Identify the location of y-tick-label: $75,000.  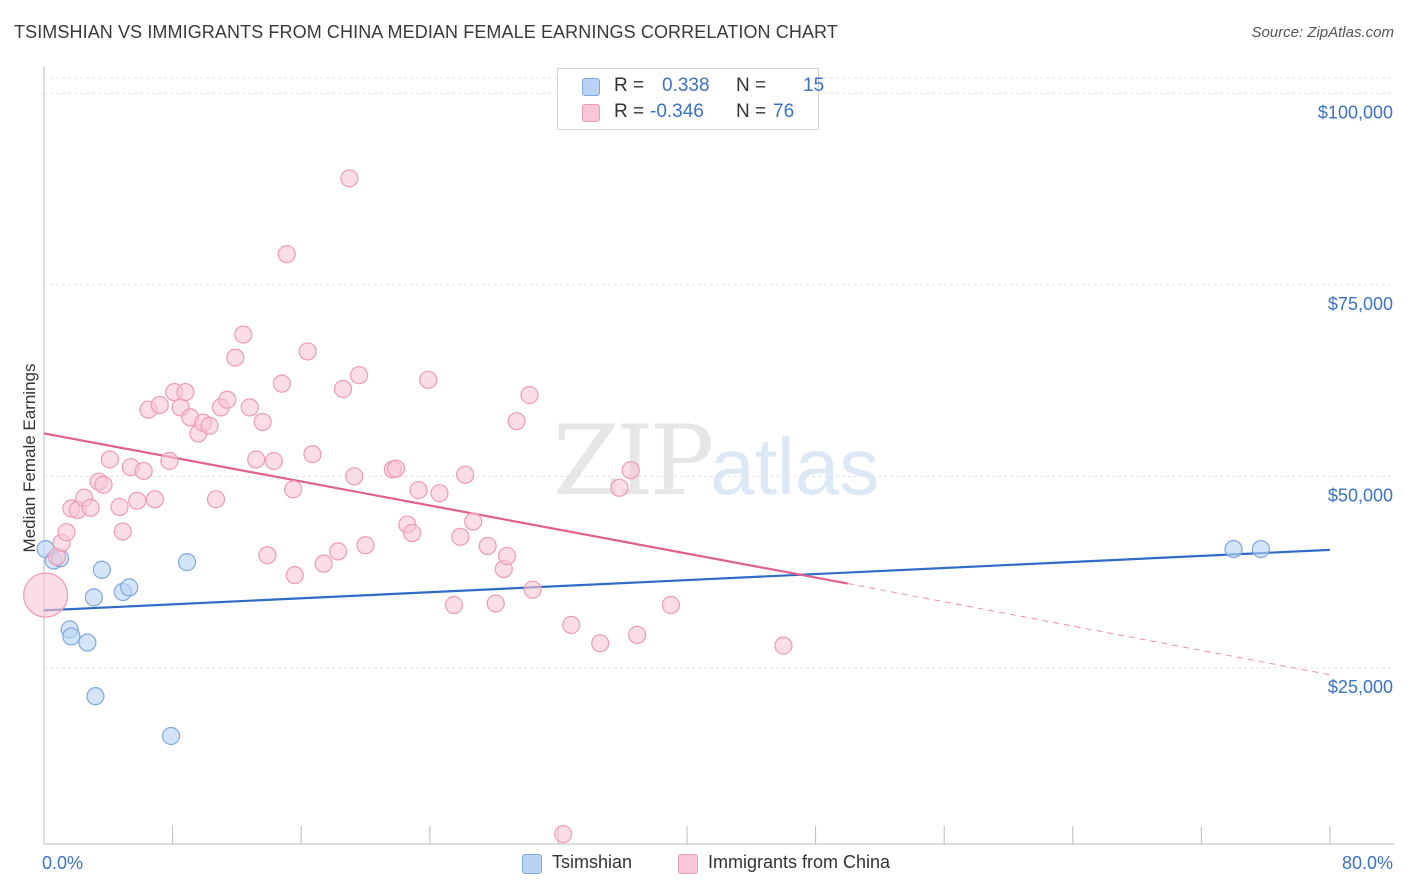
(1360, 304).